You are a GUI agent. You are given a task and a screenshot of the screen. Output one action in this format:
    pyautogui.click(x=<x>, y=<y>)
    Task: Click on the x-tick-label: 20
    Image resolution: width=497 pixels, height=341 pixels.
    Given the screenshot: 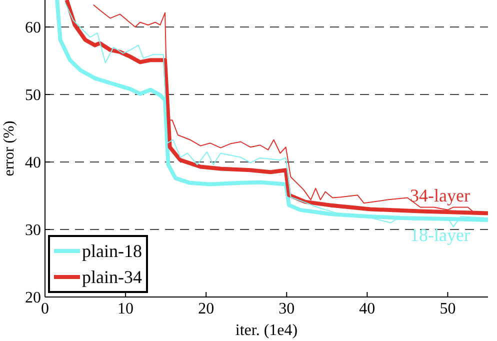 What is the action you would take?
    pyautogui.click(x=206, y=309)
    